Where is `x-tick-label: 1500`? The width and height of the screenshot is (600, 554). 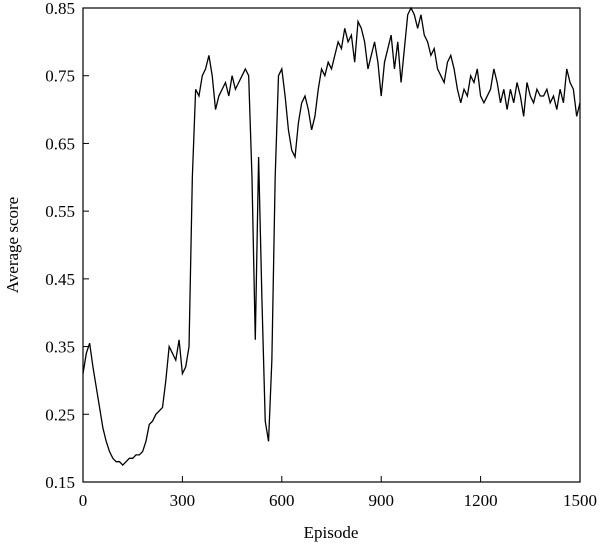 x-tick-label: 1500 is located at coordinates (580, 500).